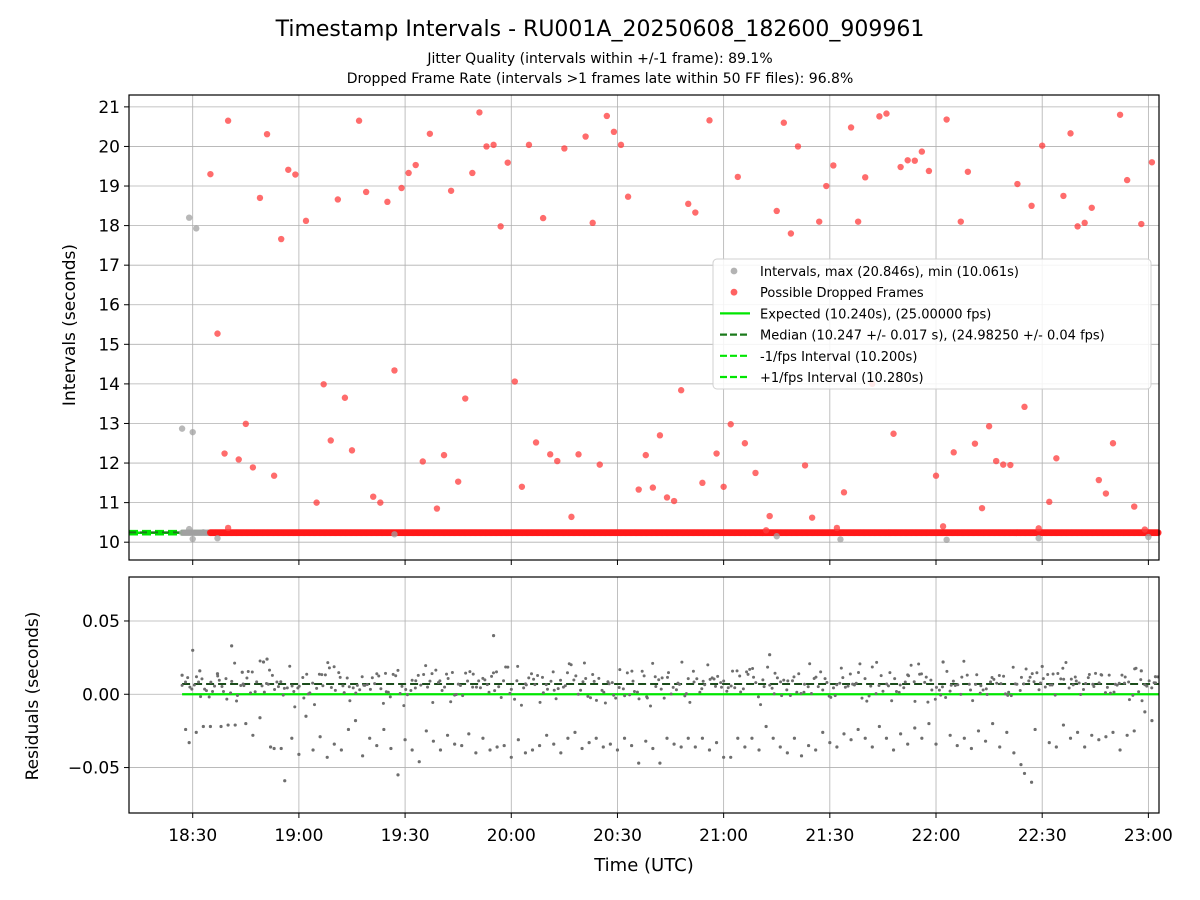  I want to click on top-y-tick-label: 12, so click(109, 464).